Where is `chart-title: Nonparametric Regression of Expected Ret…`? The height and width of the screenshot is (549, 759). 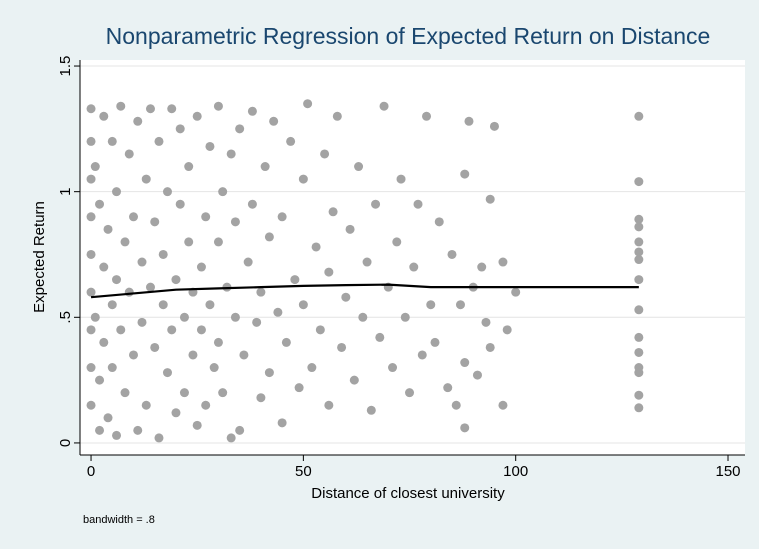
chart-title: Nonparametric Regression of Expected Ret… is located at coordinates (408, 36).